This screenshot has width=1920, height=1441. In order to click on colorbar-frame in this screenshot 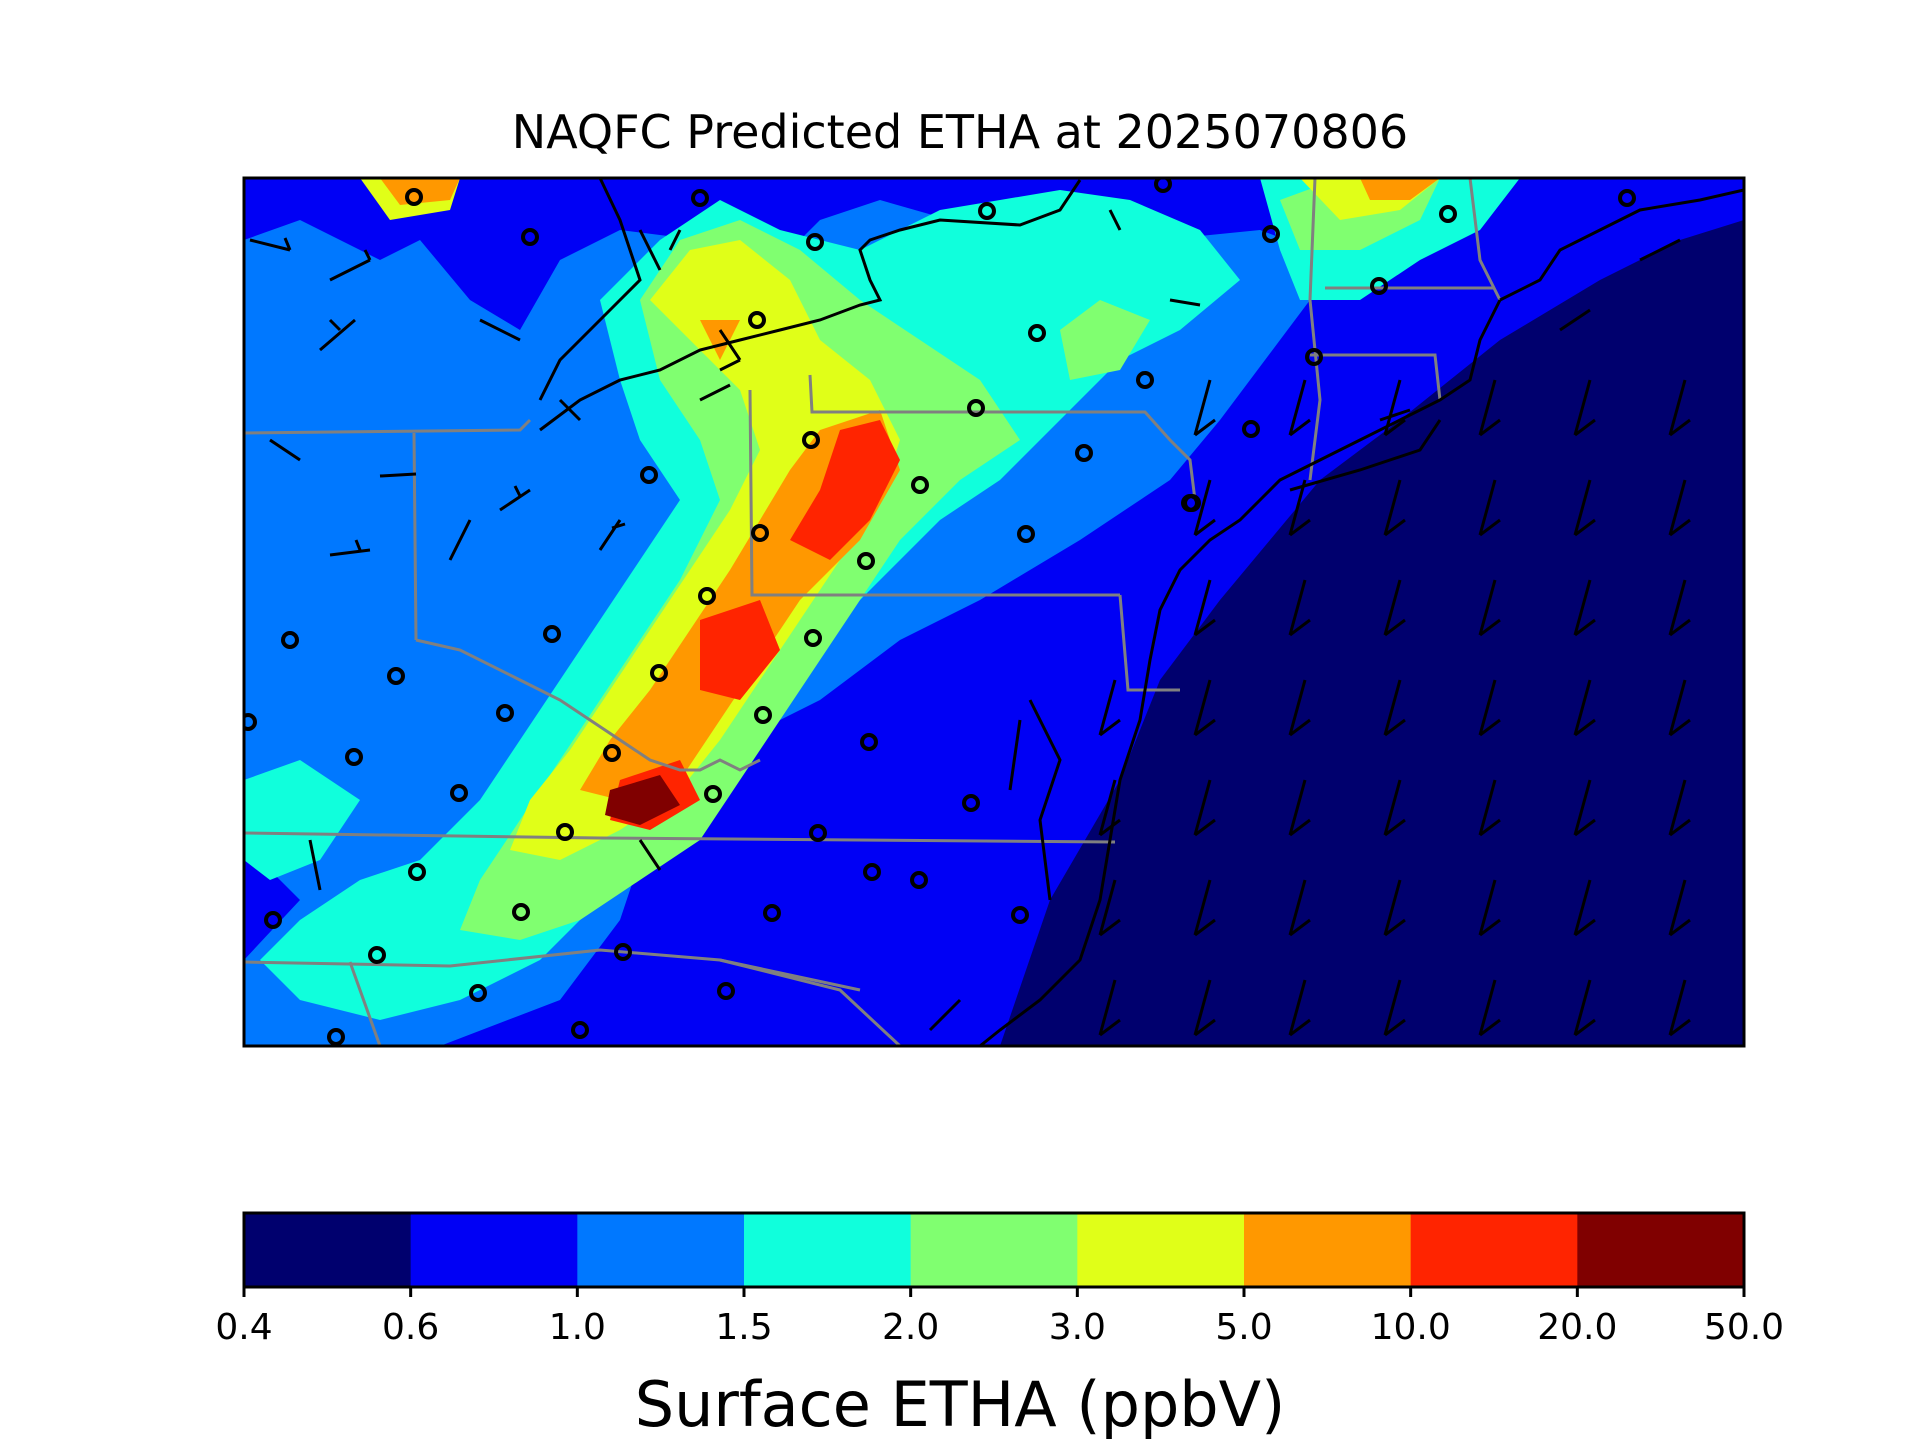, I will do `click(994, 1250)`.